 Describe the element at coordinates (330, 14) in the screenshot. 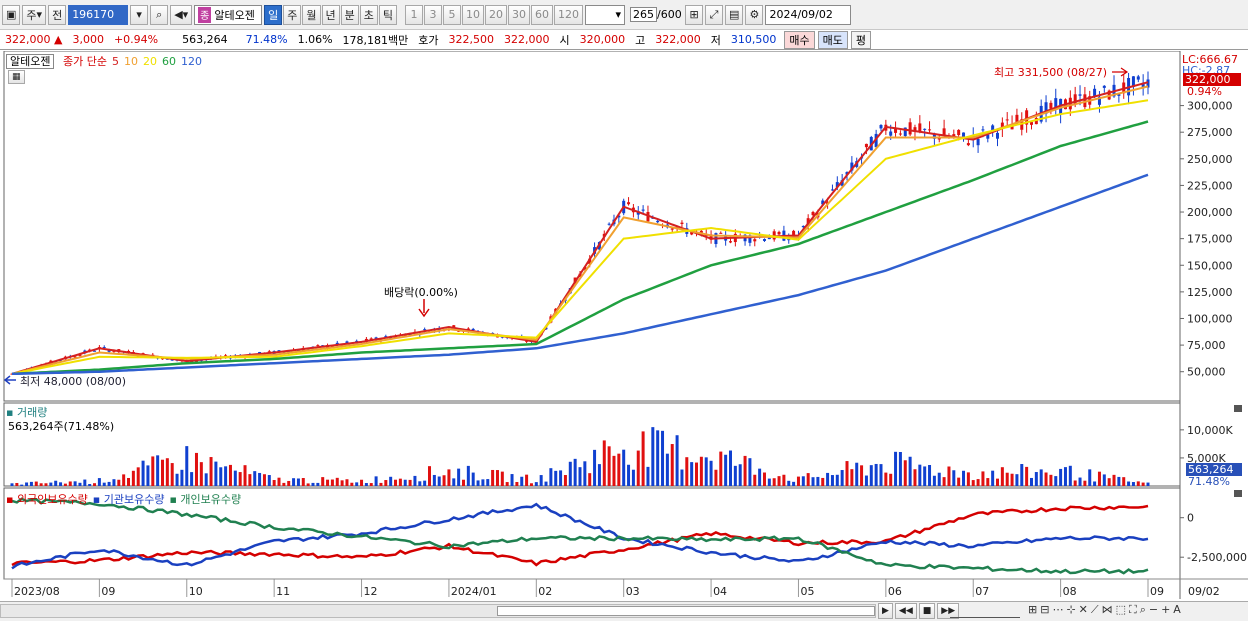

I see `period-tab-3: 년` at that location.